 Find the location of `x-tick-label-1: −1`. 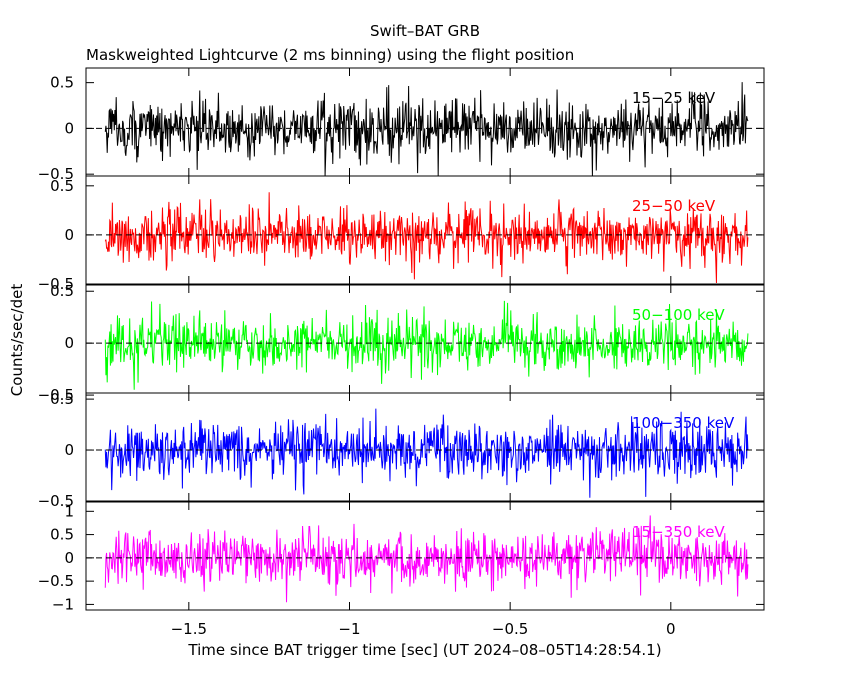

x-tick-label-1: −1 is located at coordinates (349, 629).